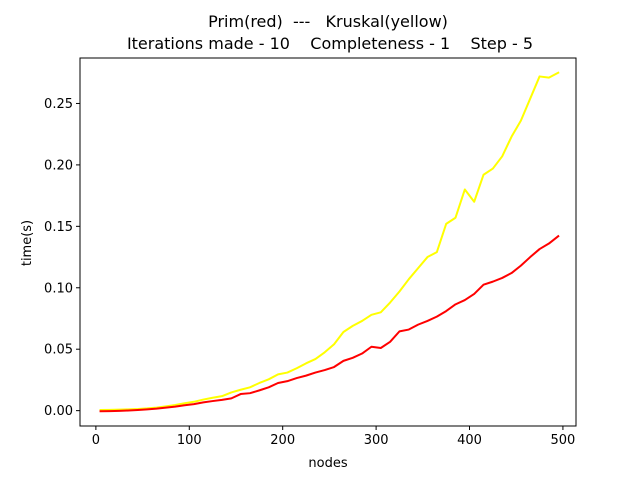 This screenshot has width=640, height=480. What do you see at coordinates (282, 440) in the screenshot?
I see `x-tick-label: 200` at bounding box center [282, 440].